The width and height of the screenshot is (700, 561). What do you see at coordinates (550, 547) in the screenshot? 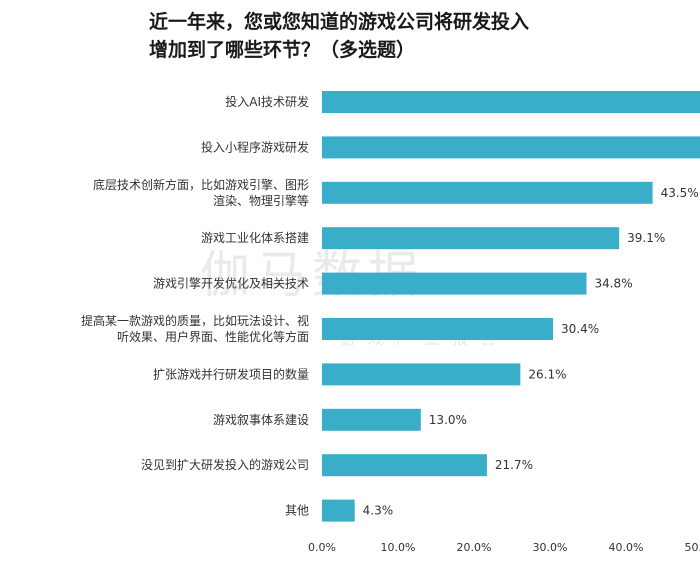
I see `x-tick-label: 30.0%` at bounding box center [550, 547].